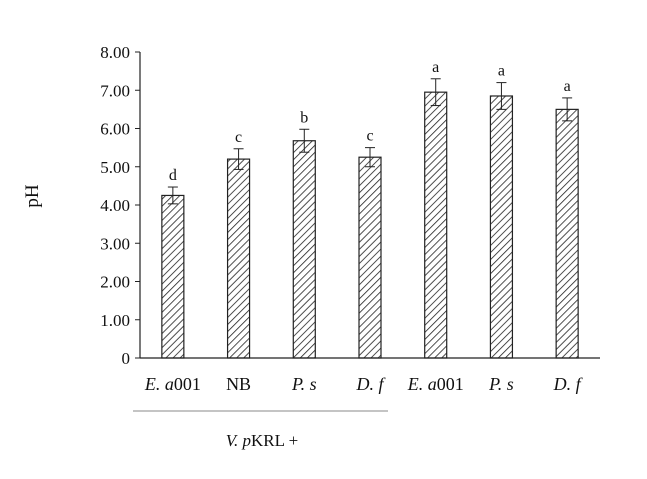 Image resolution: width=647 pixels, height=479 pixels. Describe the element at coordinates (274, 440) in the screenshot. I see `group-label-rest: KRL +` at that location.